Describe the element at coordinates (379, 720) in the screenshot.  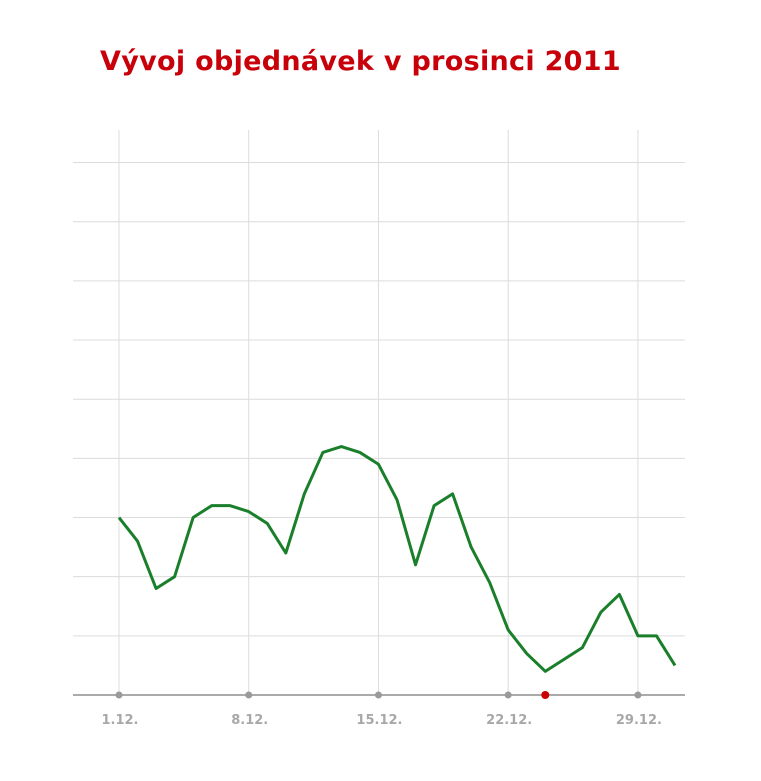
I see `x-tick-label: 15.12.` at that location.